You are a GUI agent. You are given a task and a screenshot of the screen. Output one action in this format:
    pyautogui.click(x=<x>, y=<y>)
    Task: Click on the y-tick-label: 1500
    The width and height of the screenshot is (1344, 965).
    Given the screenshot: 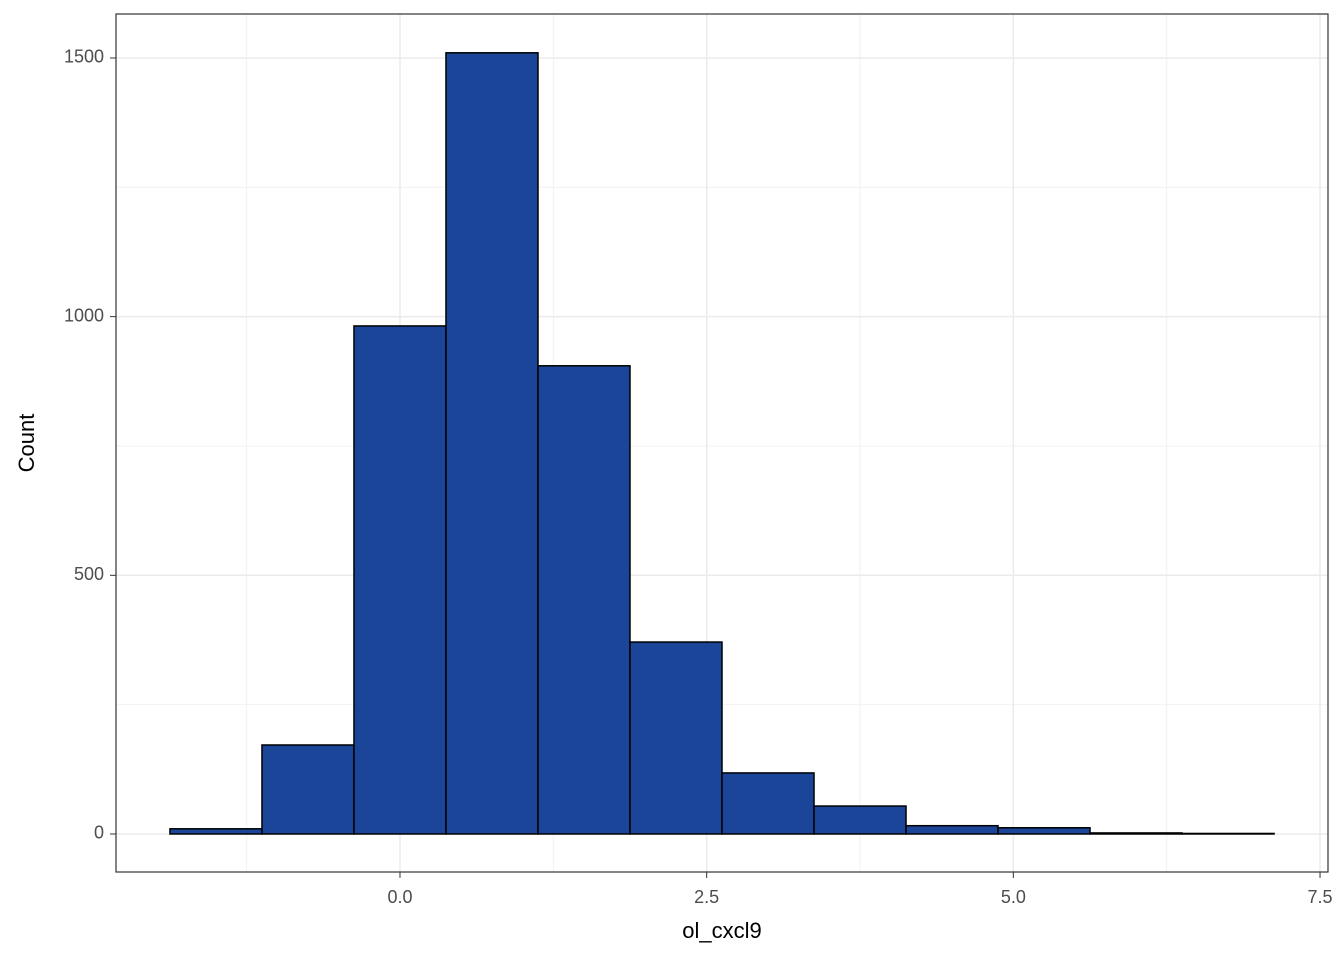 What is the action you would take?
    pyautogui.click(x=84, y=57)
    